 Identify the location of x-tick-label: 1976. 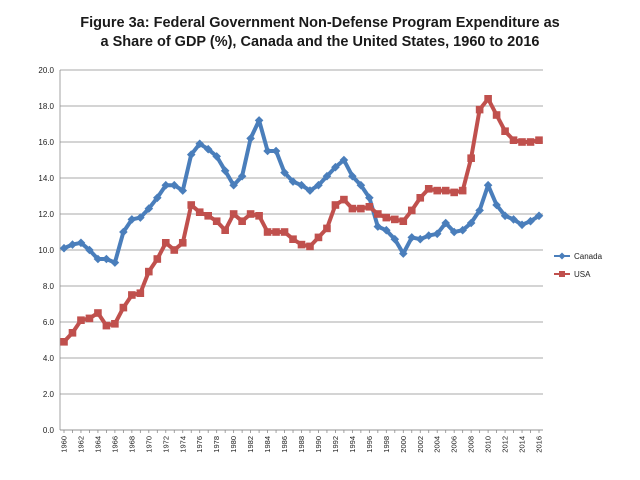
(199, 444).